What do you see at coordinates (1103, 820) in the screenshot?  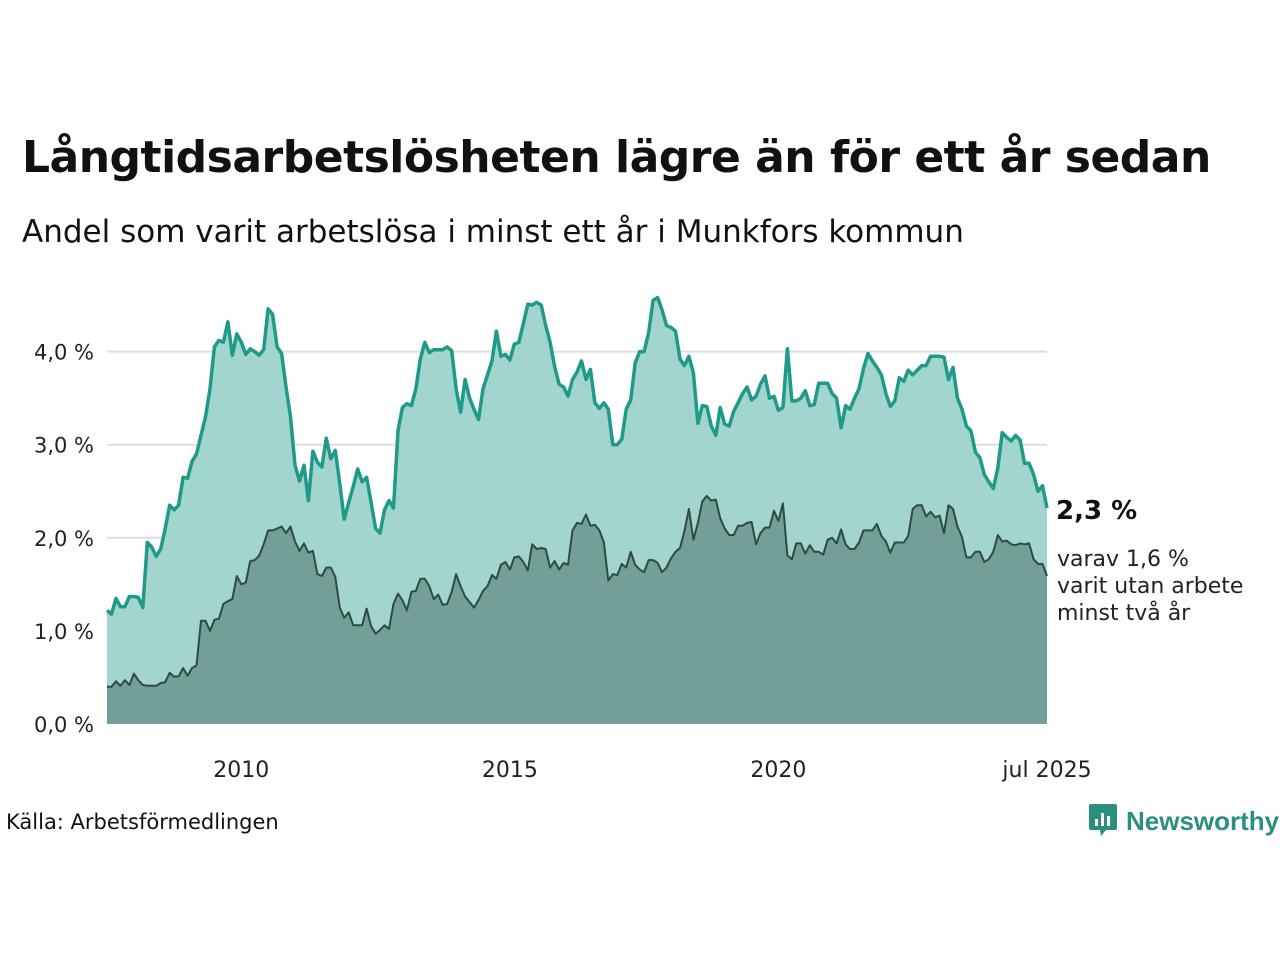 I see `newsworthy-logo-icon` at bounding box center [1103, 820].